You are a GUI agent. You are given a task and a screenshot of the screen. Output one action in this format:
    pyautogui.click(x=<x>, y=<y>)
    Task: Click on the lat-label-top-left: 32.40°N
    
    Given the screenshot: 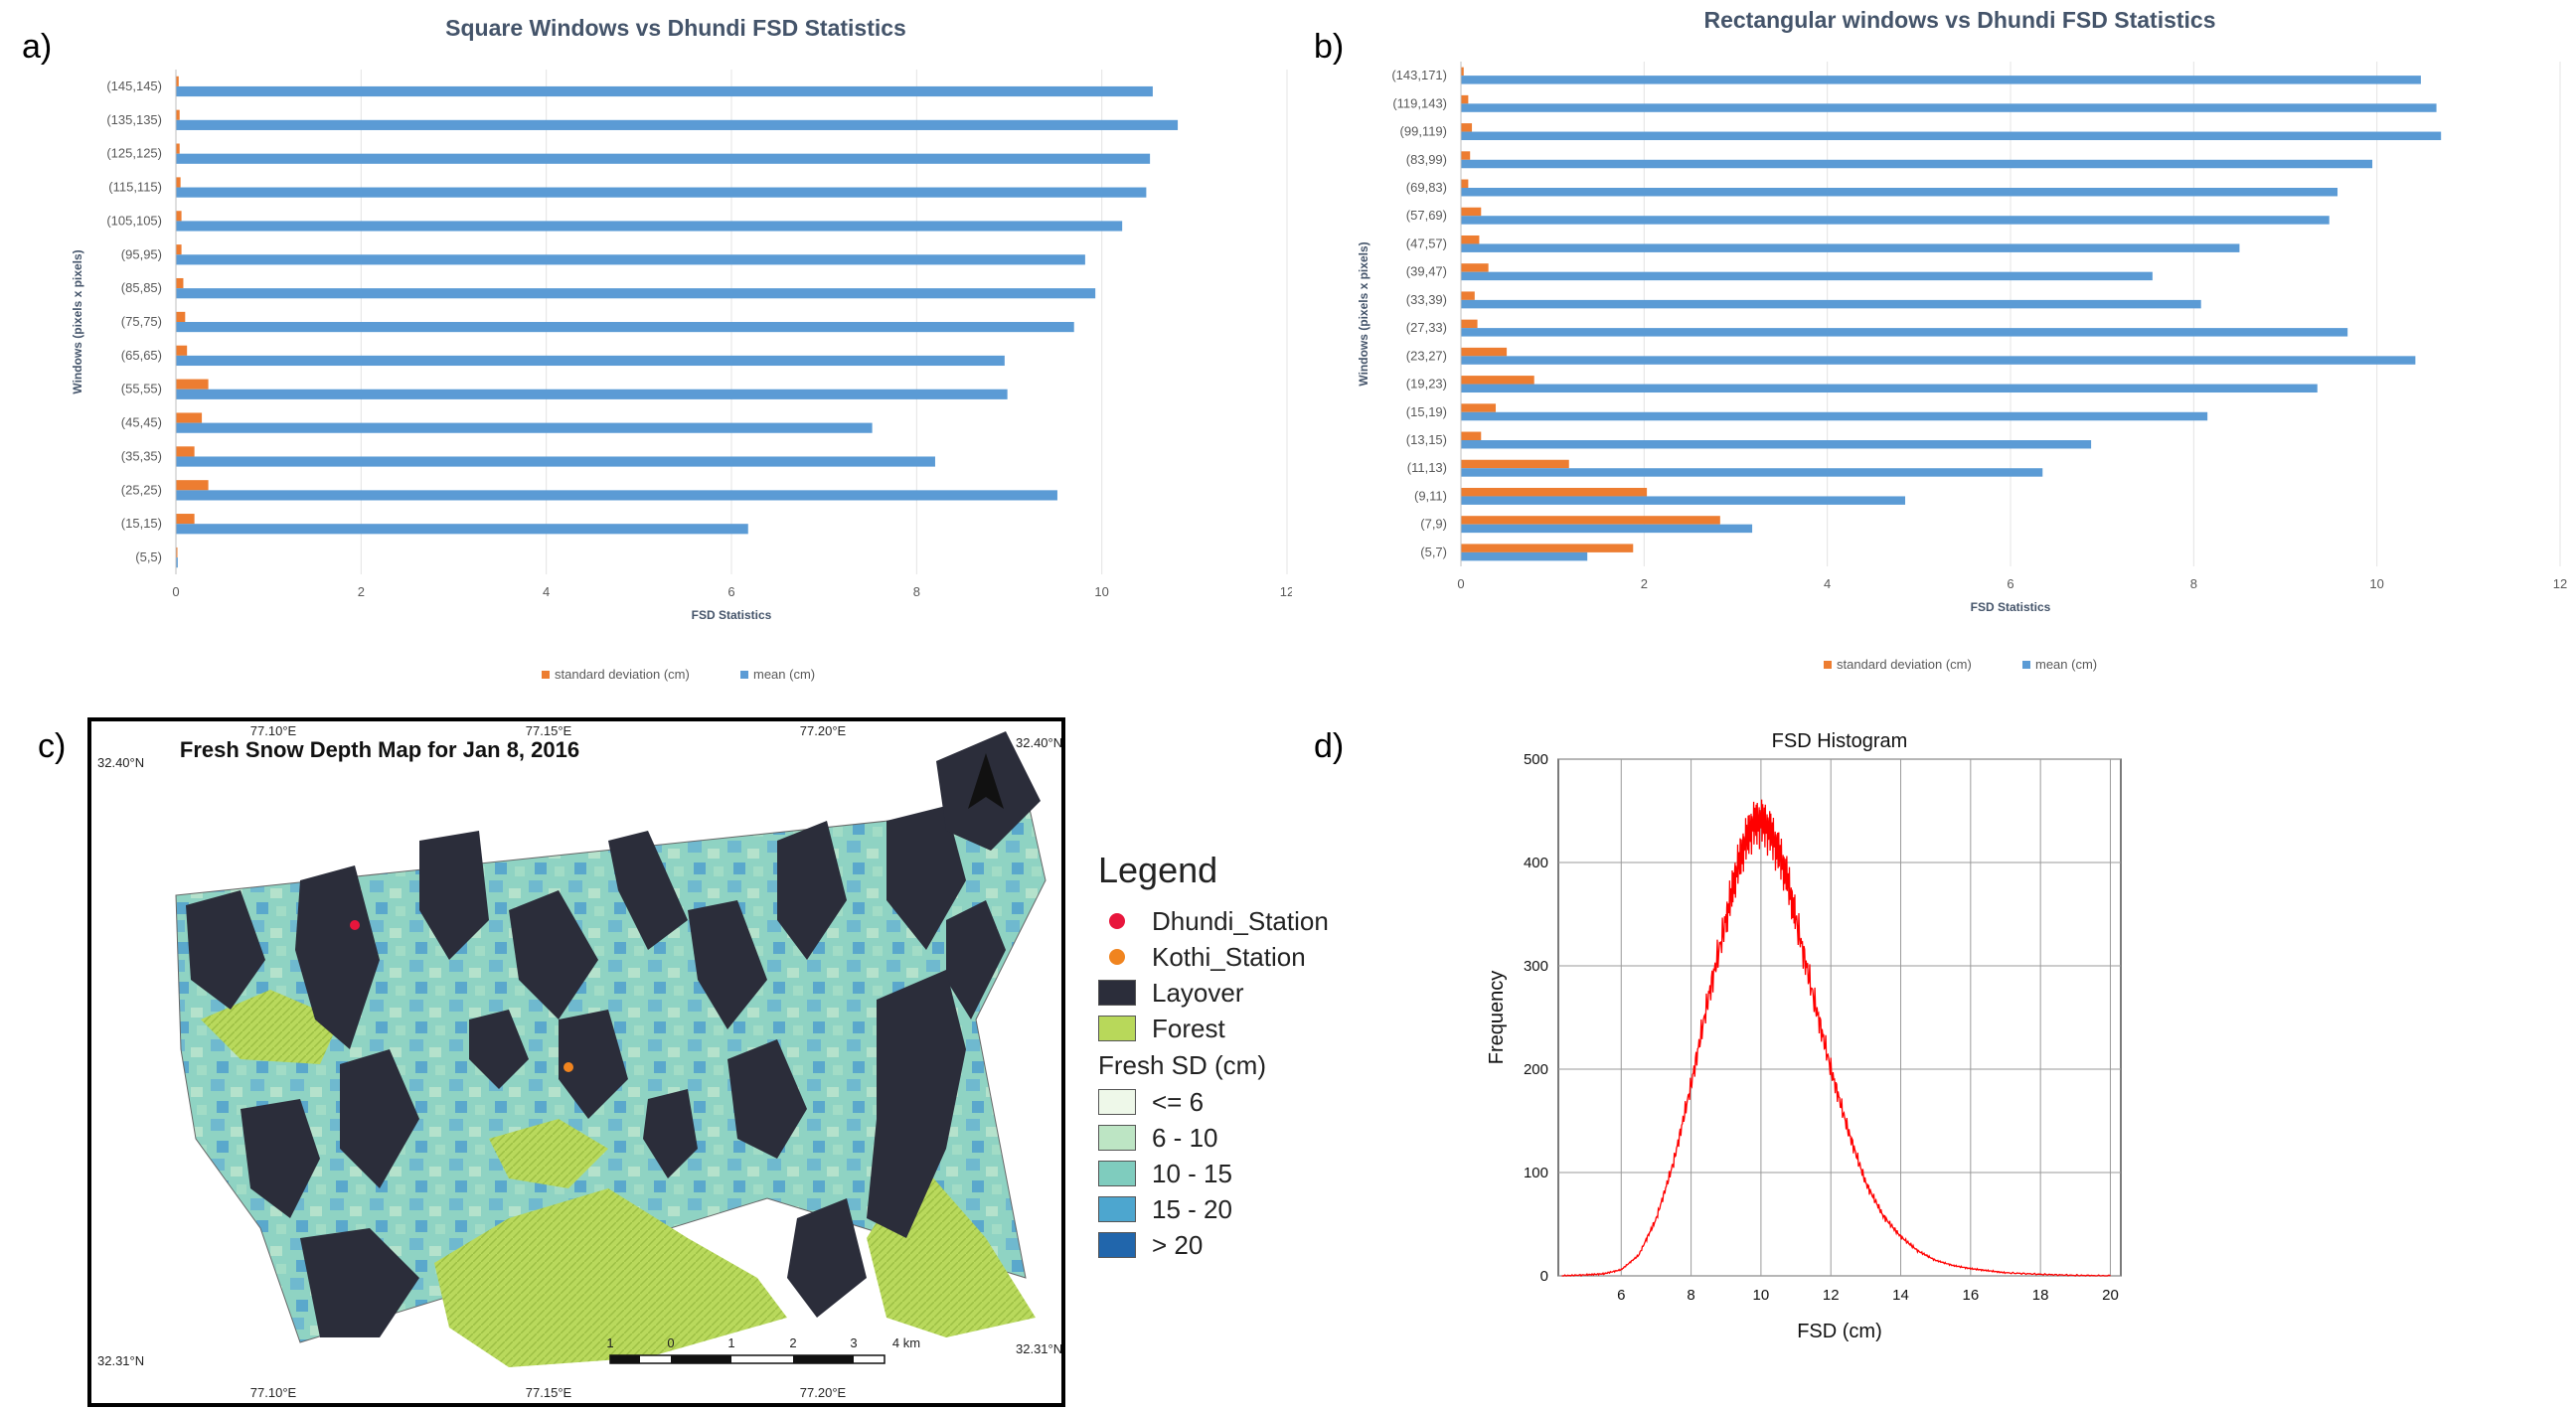 What is the action you would take?
    pyautogui.click(x=120, y=762)
    